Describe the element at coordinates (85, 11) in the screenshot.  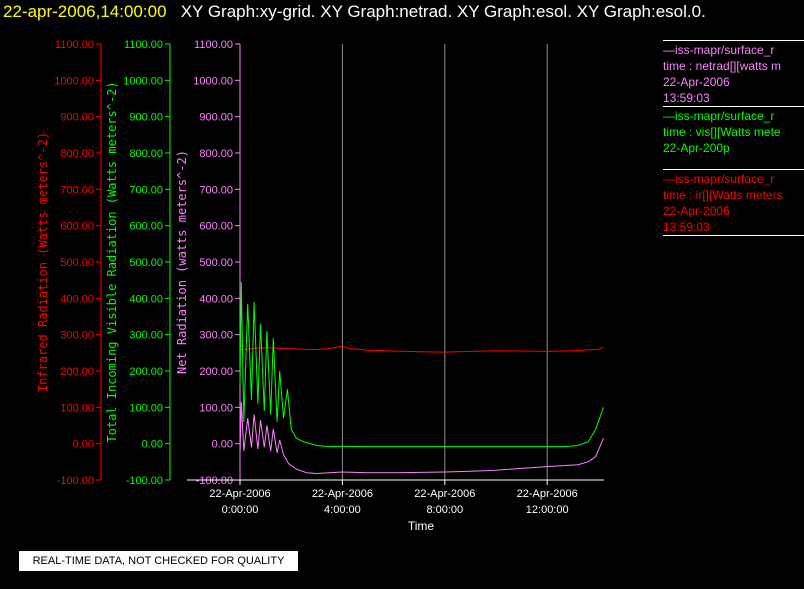
I see `header-timestamp: 22-apr-2006,14:00:00` at that location.